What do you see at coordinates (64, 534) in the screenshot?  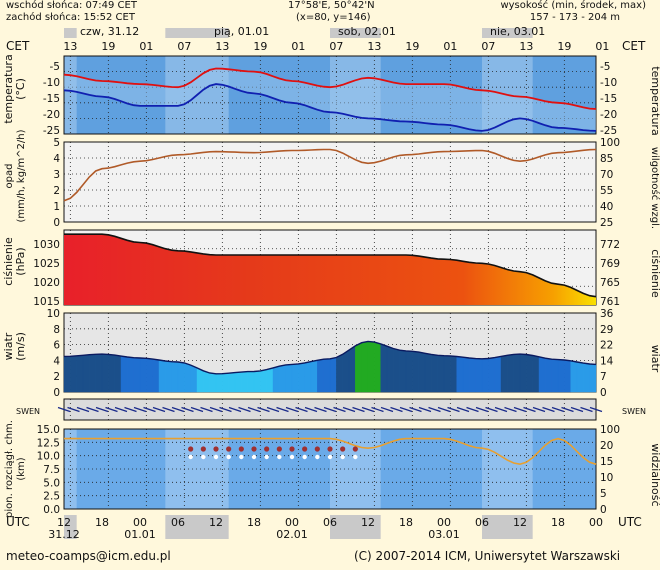 I see `bottom-date-label: 31.12` at bounding box center [64, 534].